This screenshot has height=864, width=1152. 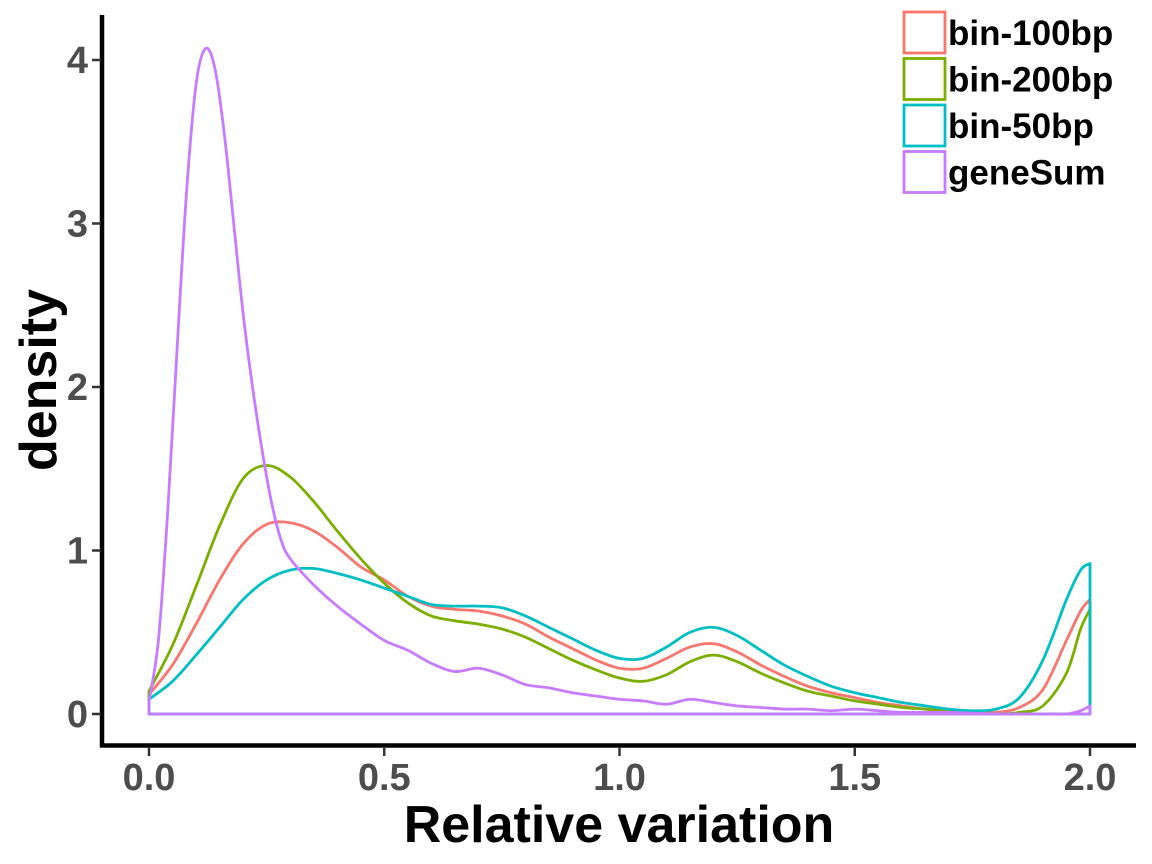 I want to click on x-axis-title: Relative variation, so click(x=619, y=825).